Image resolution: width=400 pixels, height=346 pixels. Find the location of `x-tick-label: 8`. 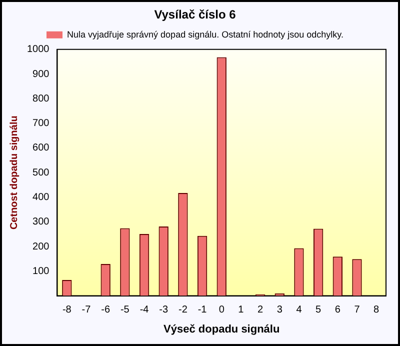

x-tick-label: 8 is located at coordinates (377, 310).